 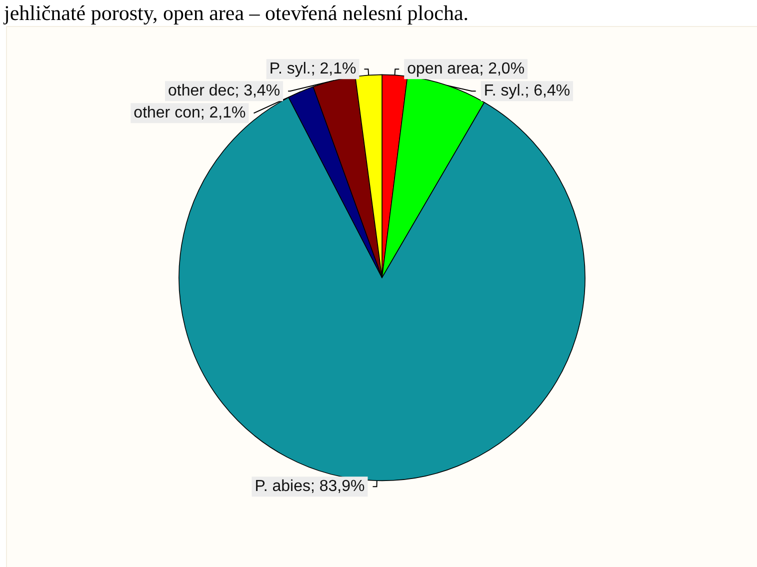 What do you see at coordinates (312, 69) in the screenshot?
I see `slice-label: P. syl.; 2,1%` at bounding box center [312, 69].